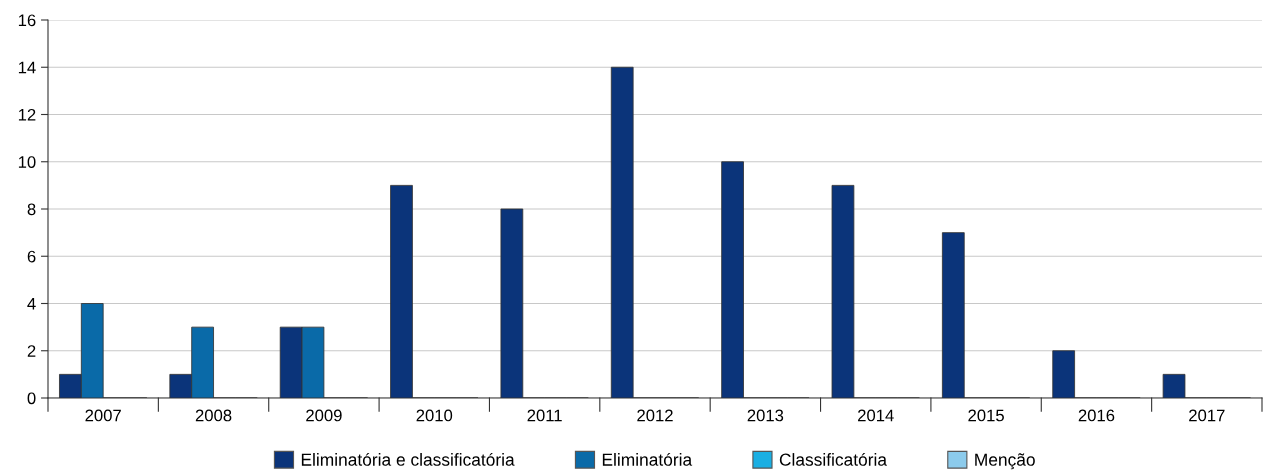  I want to click on x-tick-label: 2016, so click(1096, 415).